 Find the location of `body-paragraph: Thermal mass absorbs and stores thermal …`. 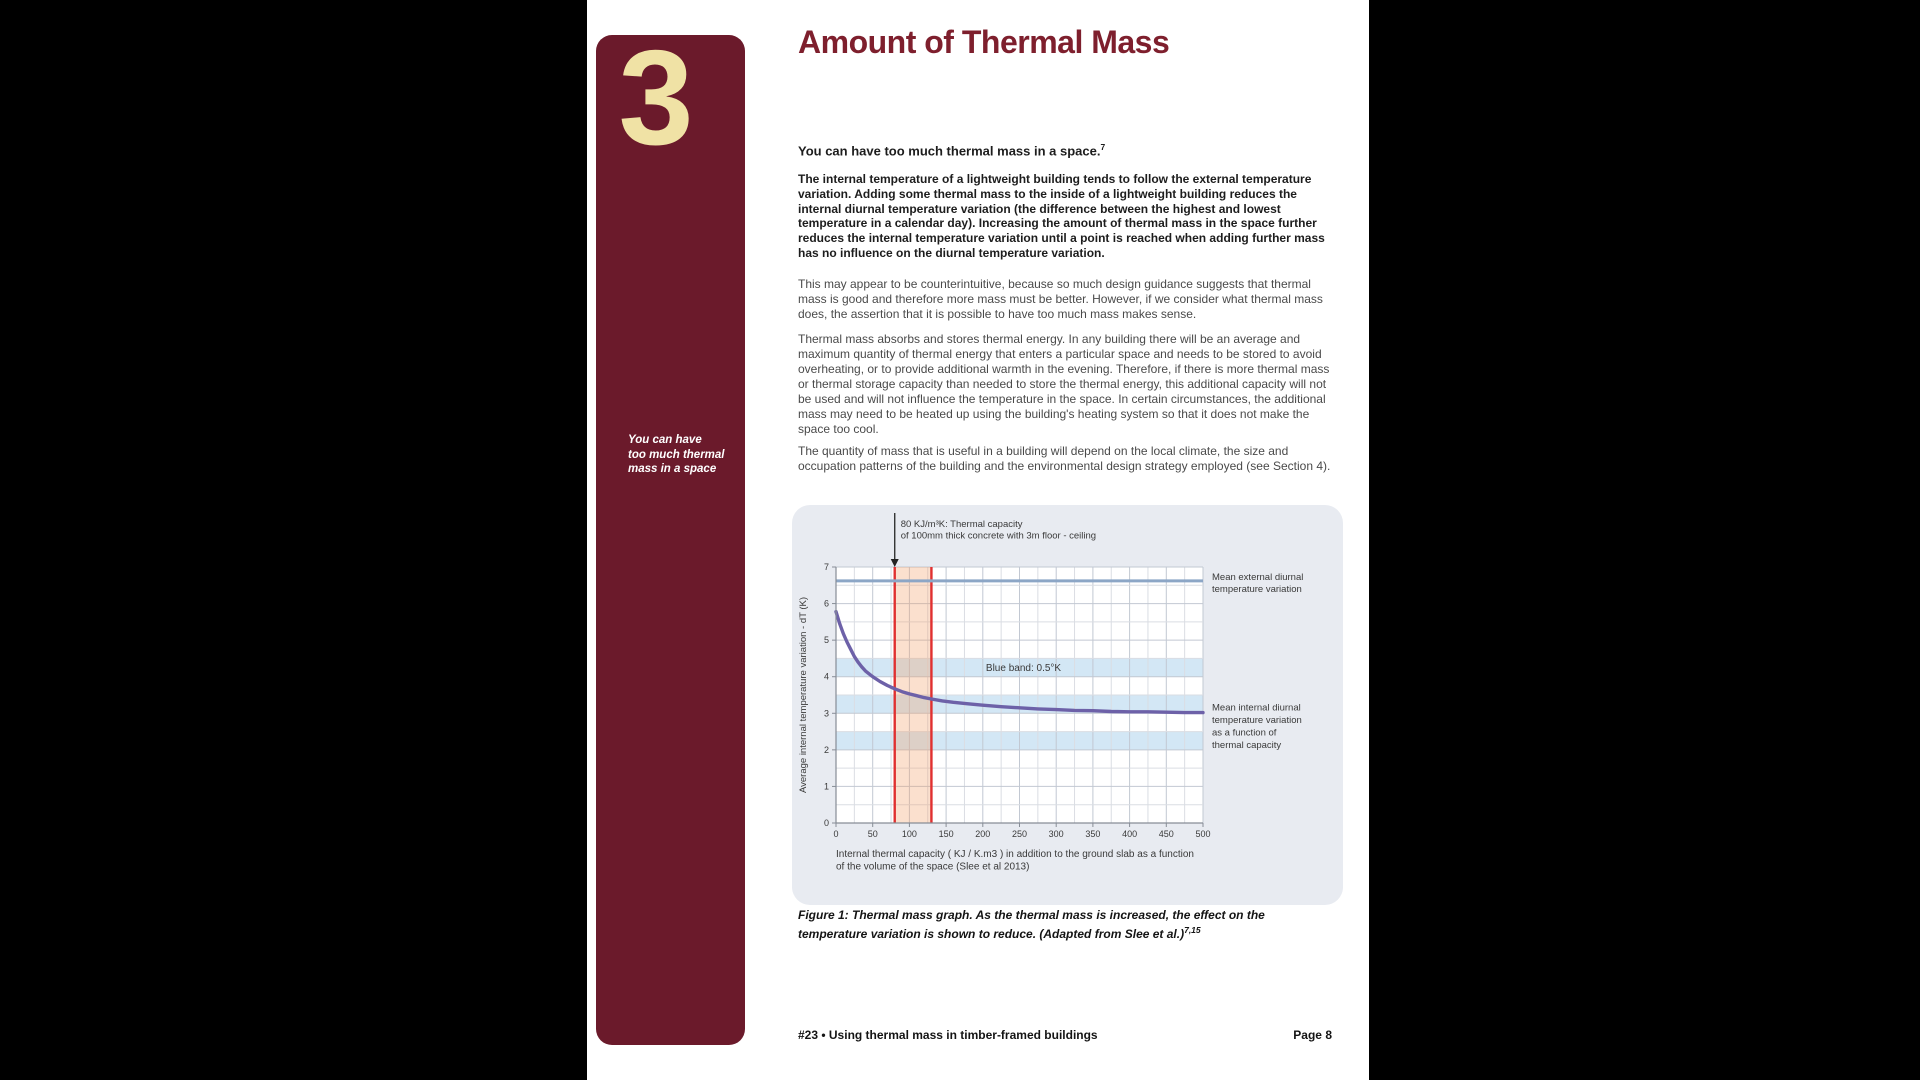

body-paragraph: Thermal mass absorbs and stores thermal … is located at coordinates (1064, 384).